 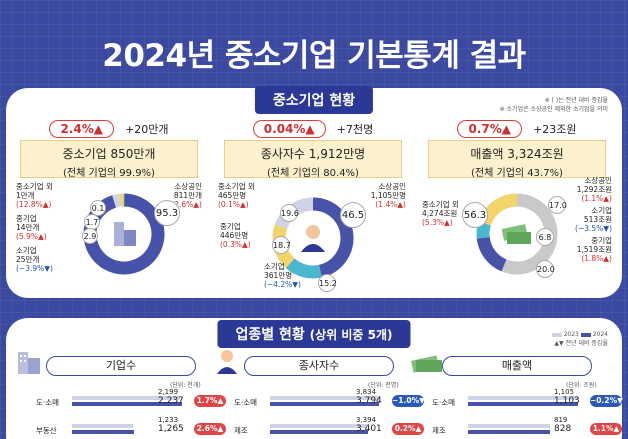 I want to click on change-row: 0.7%▲ +23조원, so click(x=517, y=128).